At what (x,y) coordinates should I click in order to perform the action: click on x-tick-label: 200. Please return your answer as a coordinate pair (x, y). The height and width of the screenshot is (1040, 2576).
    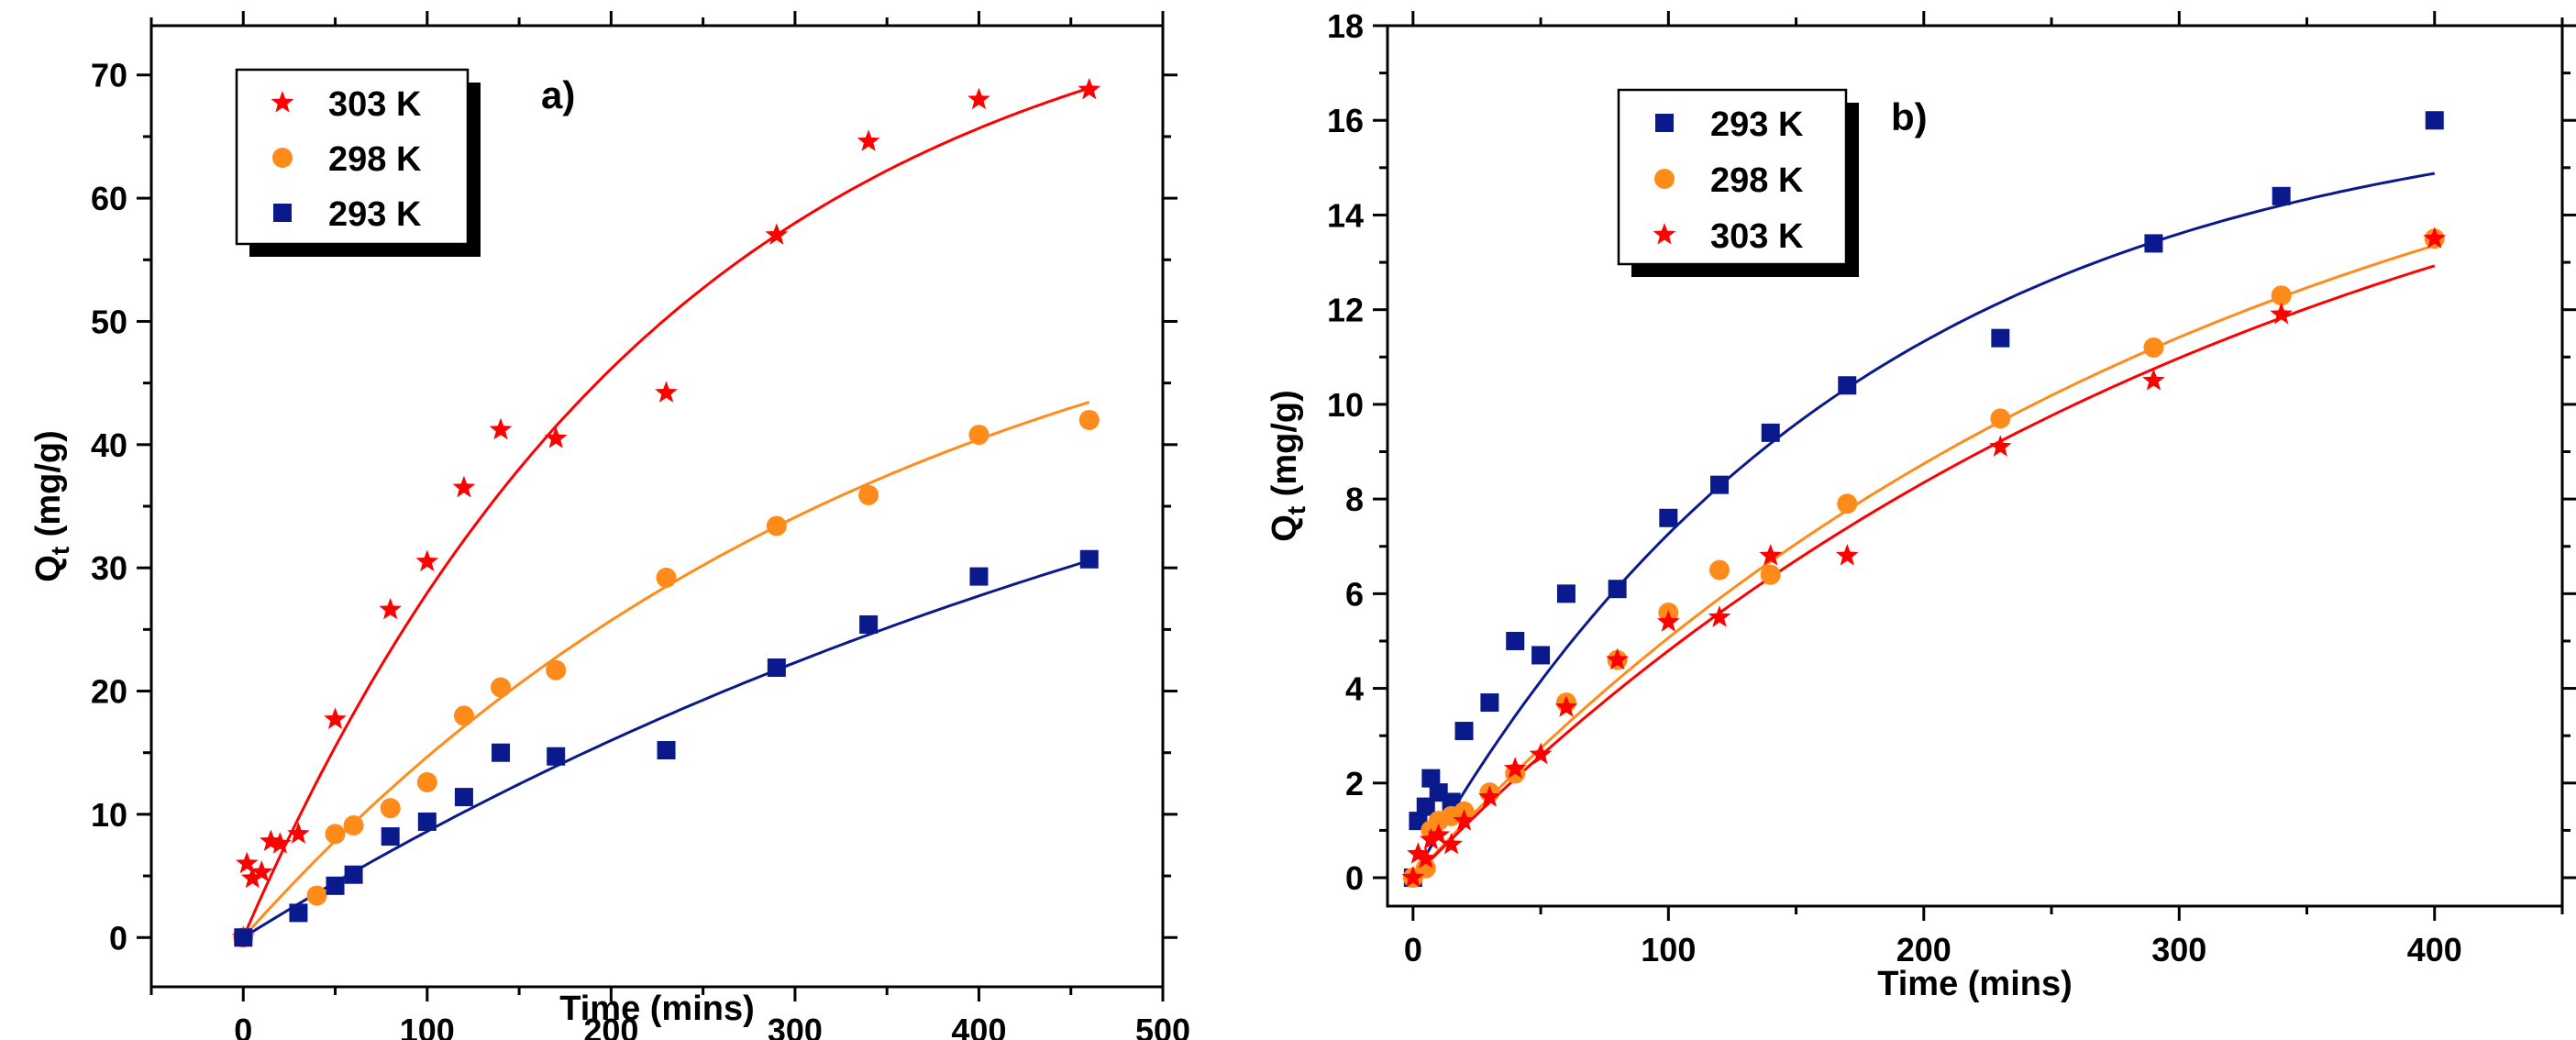
    Looking at the image, I should click on (610, 1026).